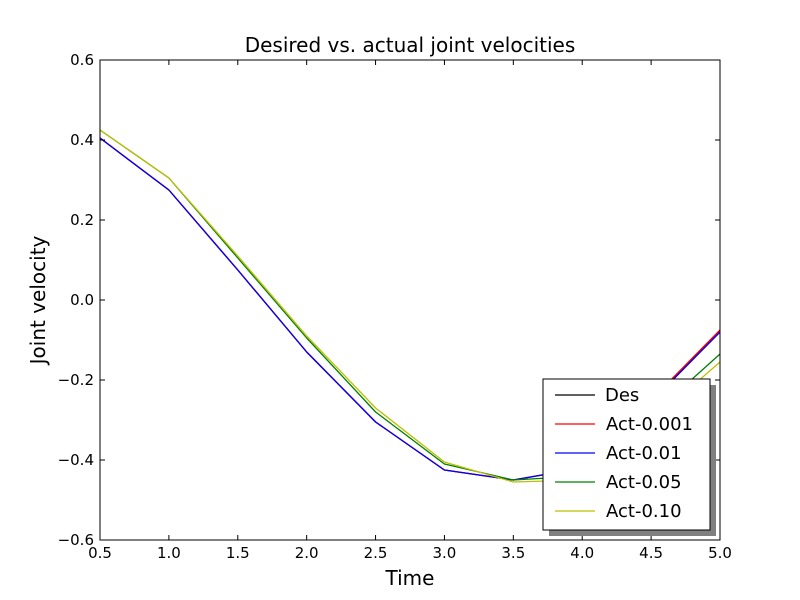 Image resolution: width=800 pixels, height=600 pixels. What do you see at coordinates (76, 540) in the screenshot?
I see `y-tick-label: −0.6` at bounding box center [76, 540].